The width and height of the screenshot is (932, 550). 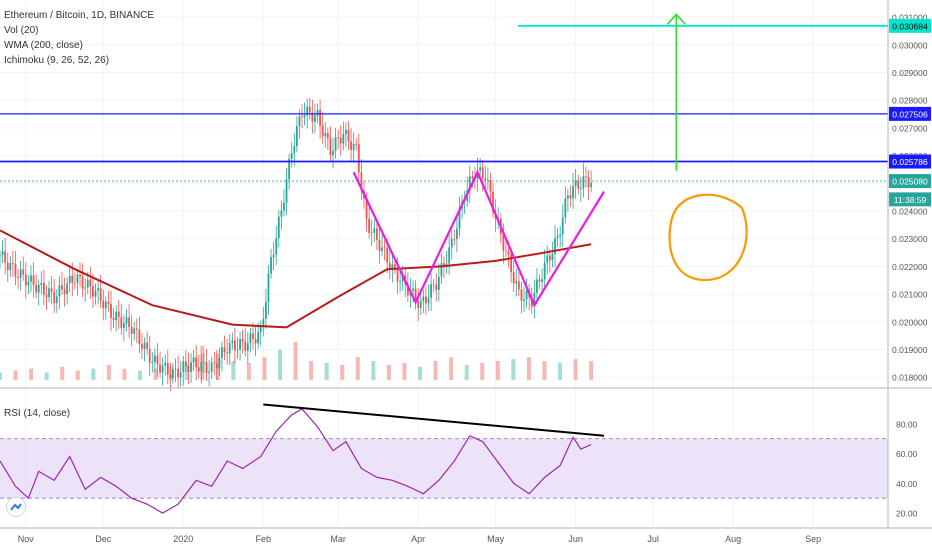 What do you see at coordinates (910, 128) in the screenshot?
I see `price-tick-label: 0.027000` at bounding box center [910, 128].